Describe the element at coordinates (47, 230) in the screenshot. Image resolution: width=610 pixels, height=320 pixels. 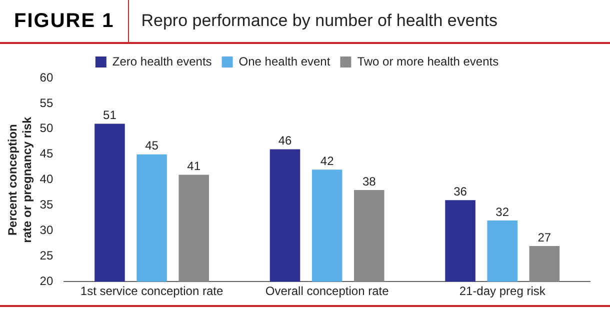
I see `y-tick-label: 30` at that location.